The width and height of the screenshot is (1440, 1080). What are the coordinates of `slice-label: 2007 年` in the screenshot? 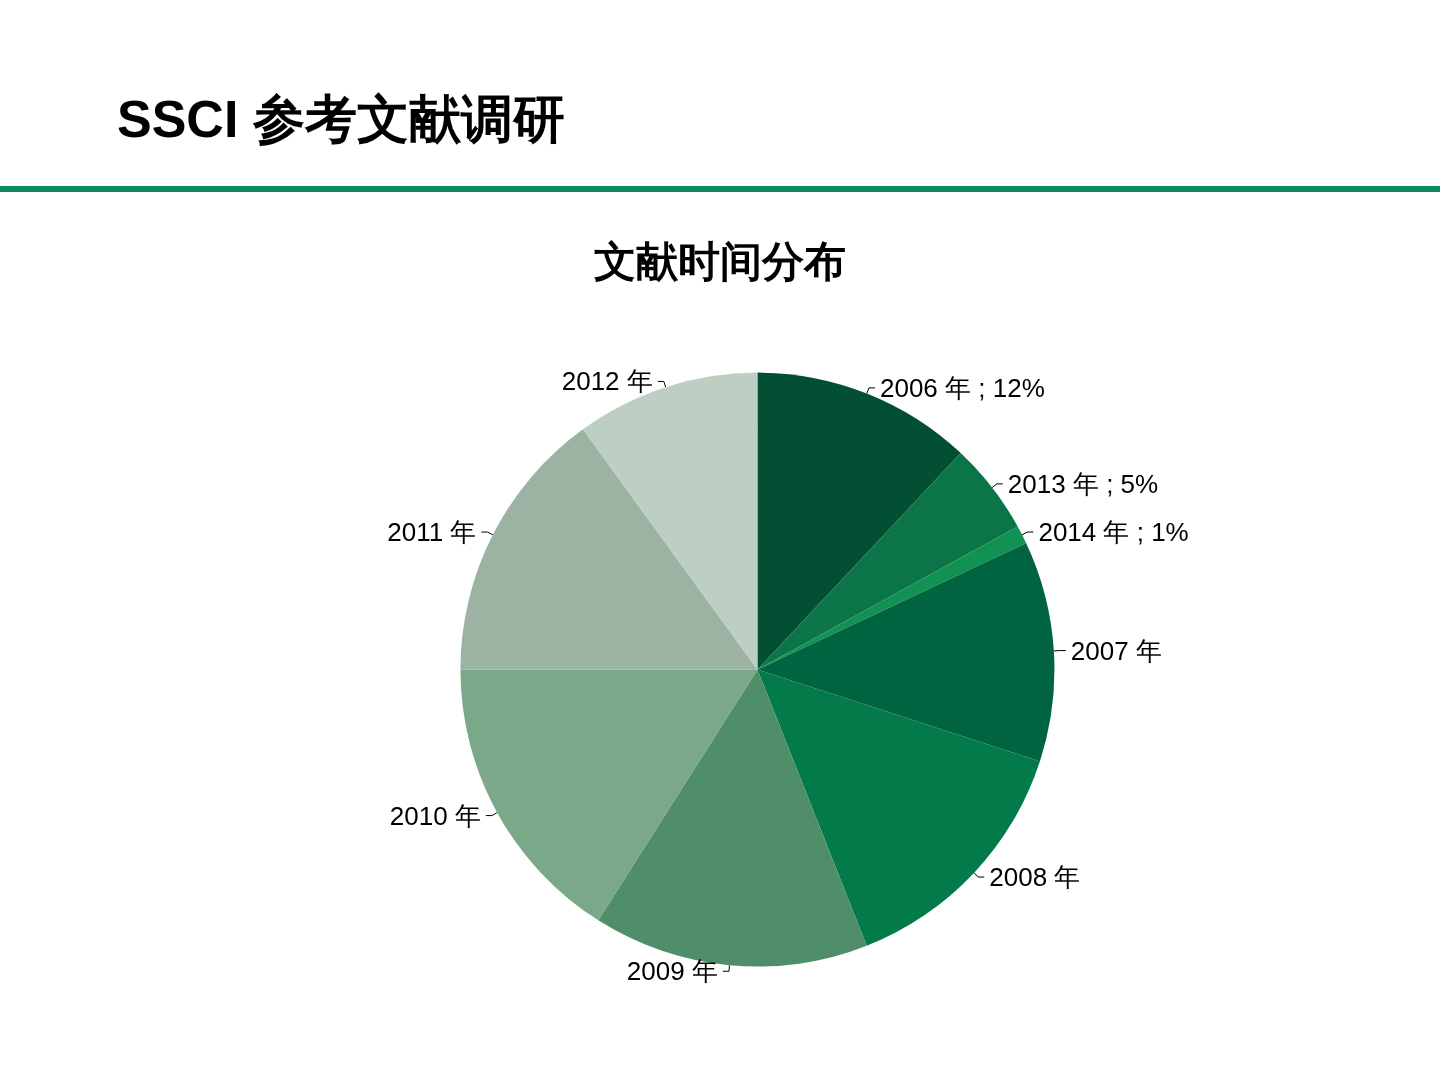 It's located at (1116, 650).